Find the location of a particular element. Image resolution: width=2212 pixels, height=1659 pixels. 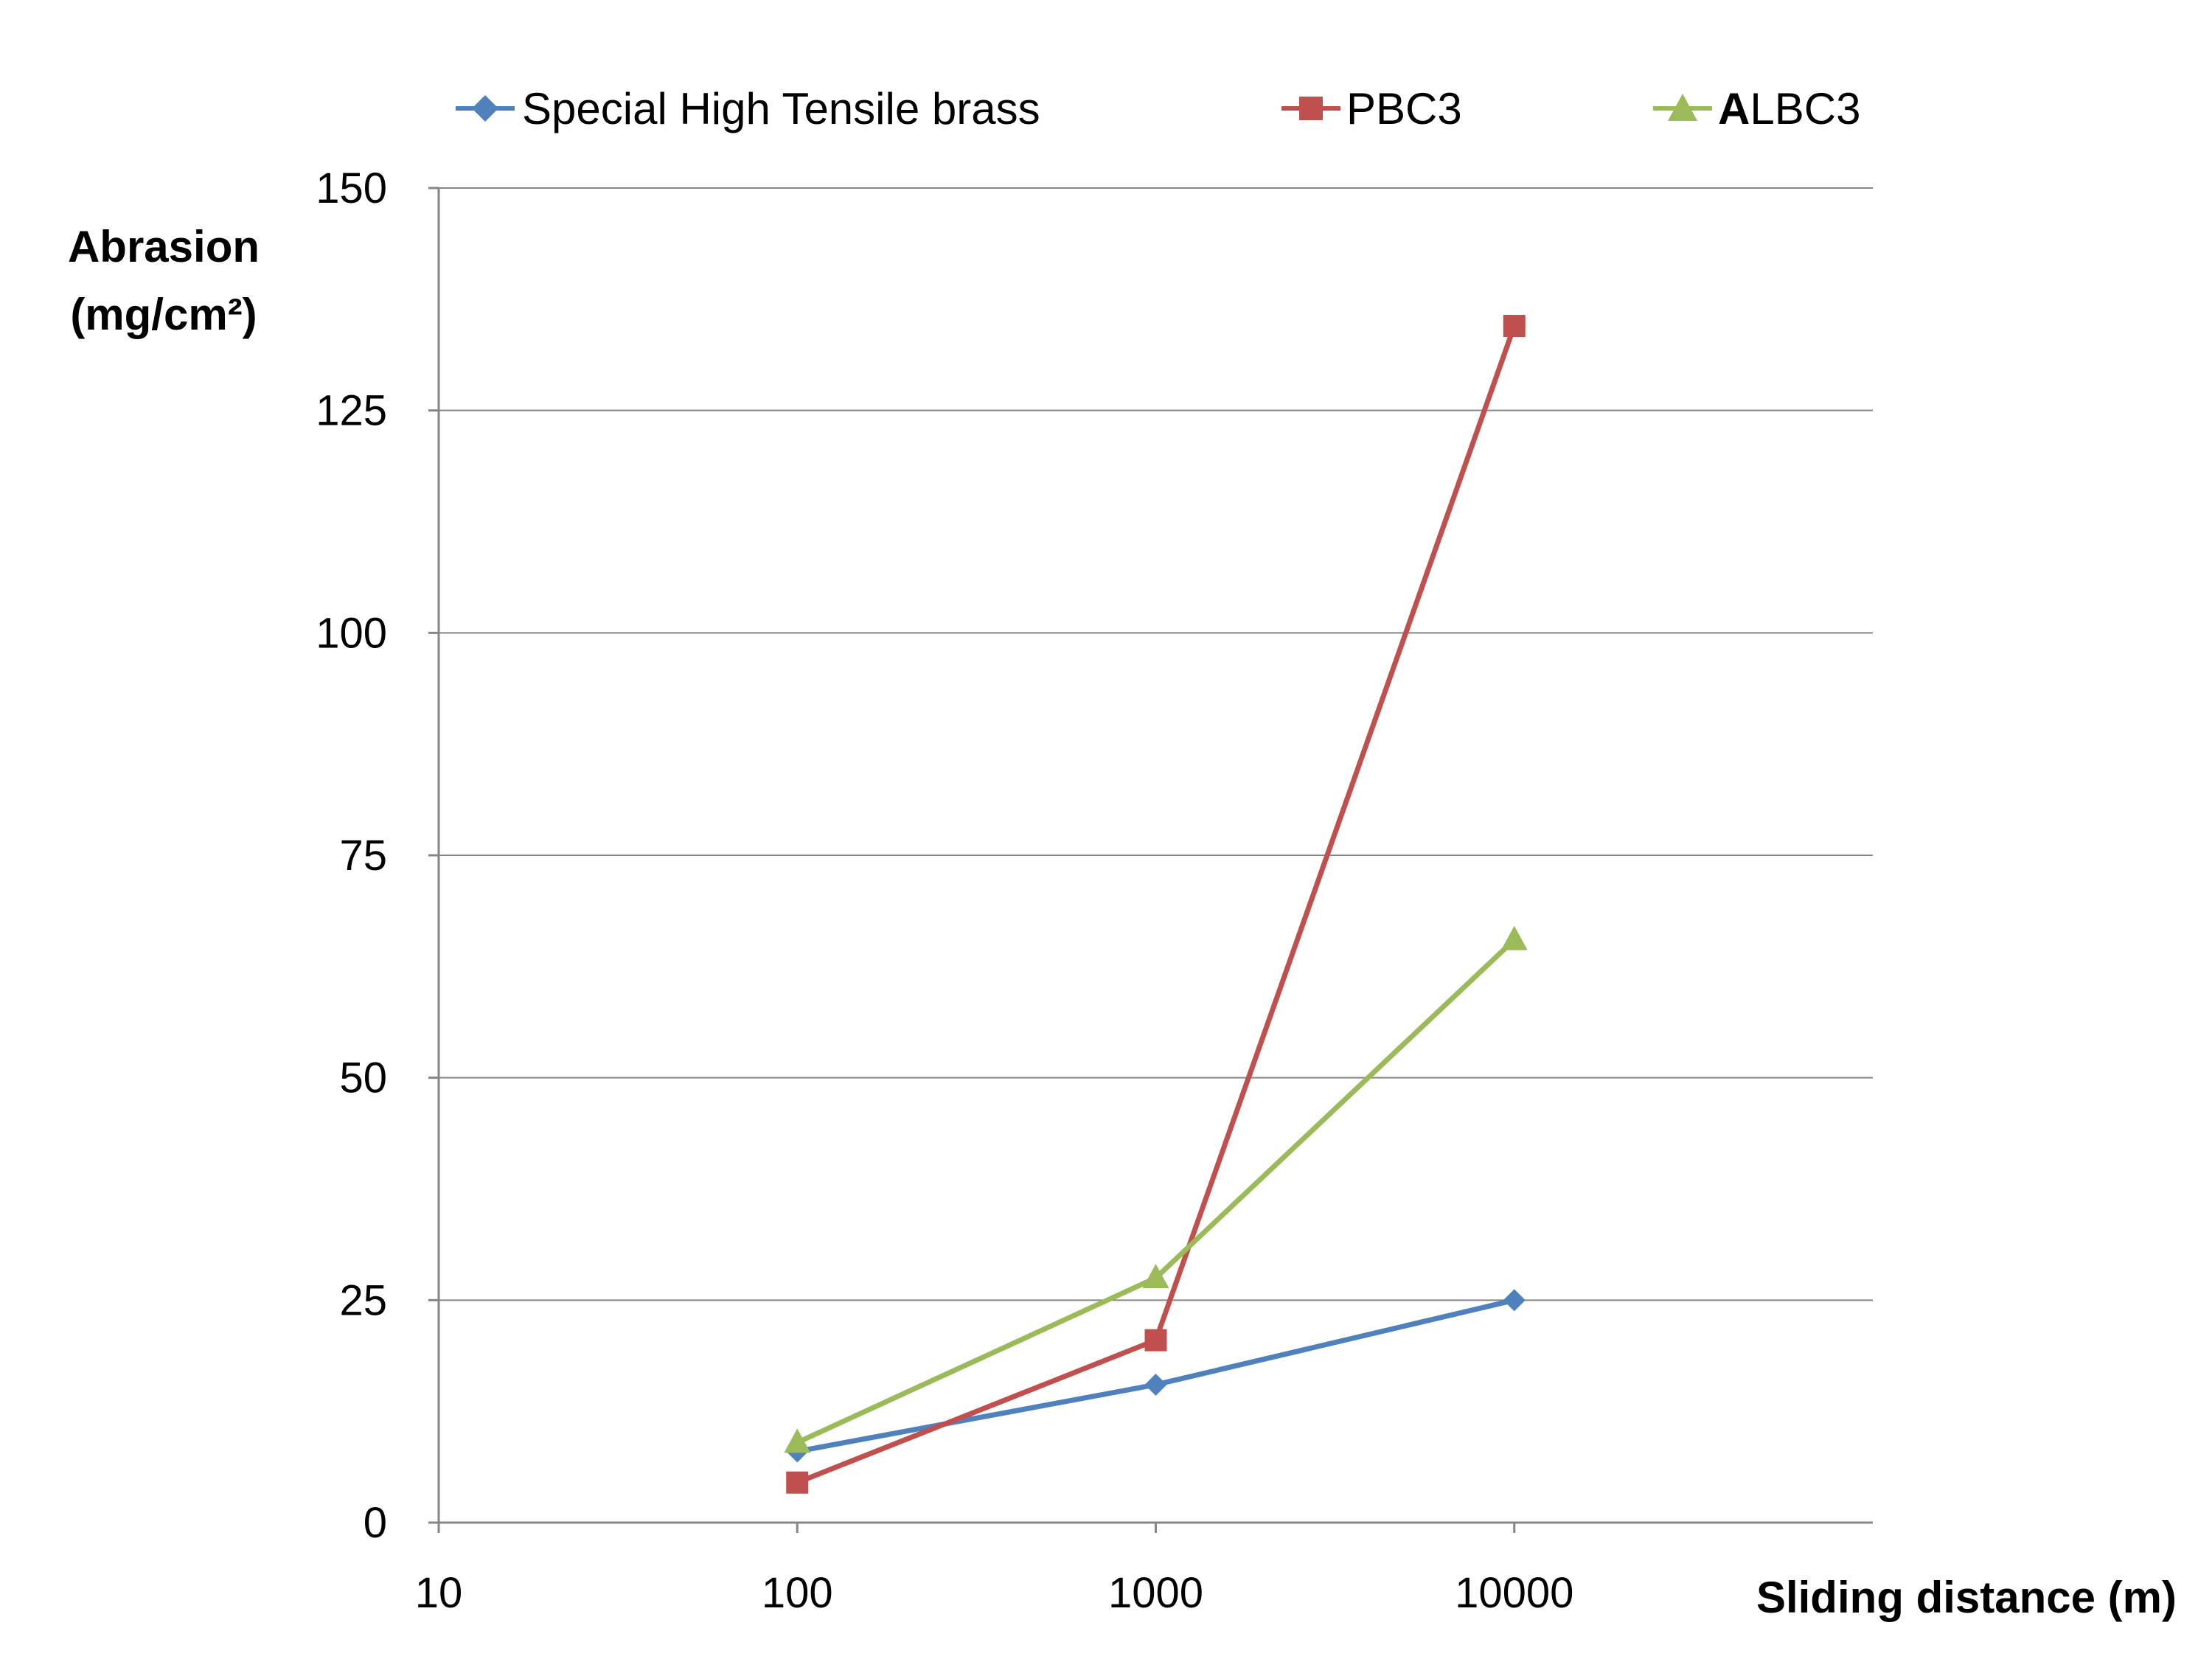

series-albc3 is located at coordinates (1156, 1189).